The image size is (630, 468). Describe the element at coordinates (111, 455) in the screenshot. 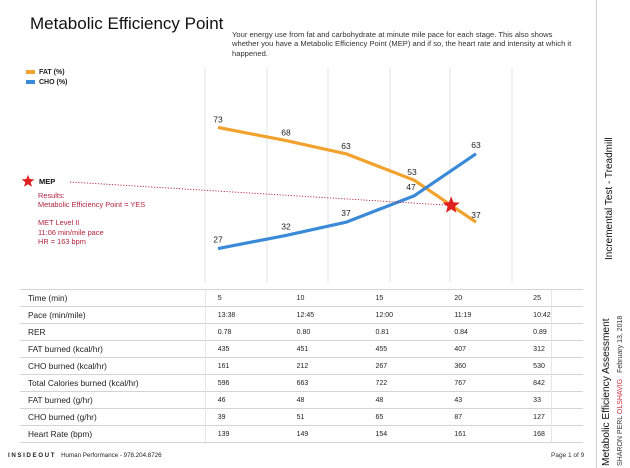

I see `footer-text: Human Performance - 978.204.8726` at that location.